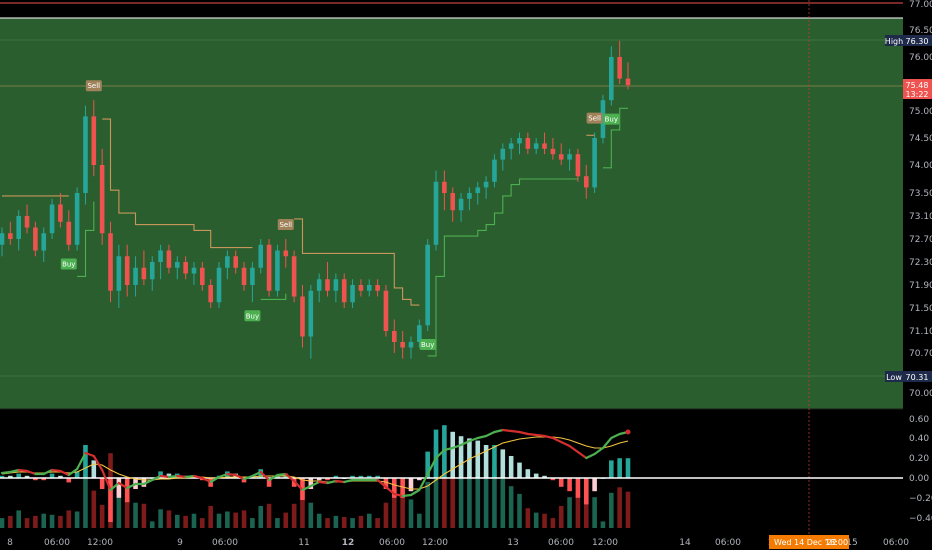 The image size is (932, 550). Describe the element at coordinates (605, 543) in the screenshot. I see `time-tick-label: 12:00` at that location.